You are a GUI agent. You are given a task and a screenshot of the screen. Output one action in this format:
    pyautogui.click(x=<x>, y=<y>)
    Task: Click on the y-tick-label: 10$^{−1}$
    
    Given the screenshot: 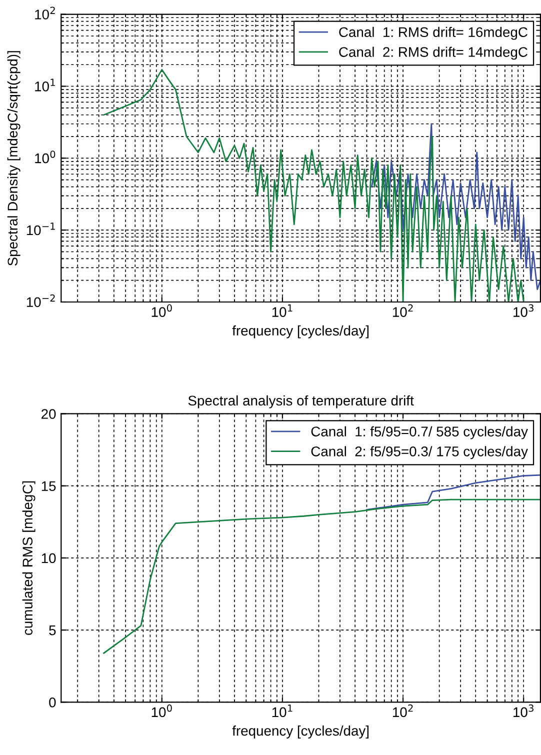 What is the action you would take?
    pyautogui.click(x=40, y=229)
    